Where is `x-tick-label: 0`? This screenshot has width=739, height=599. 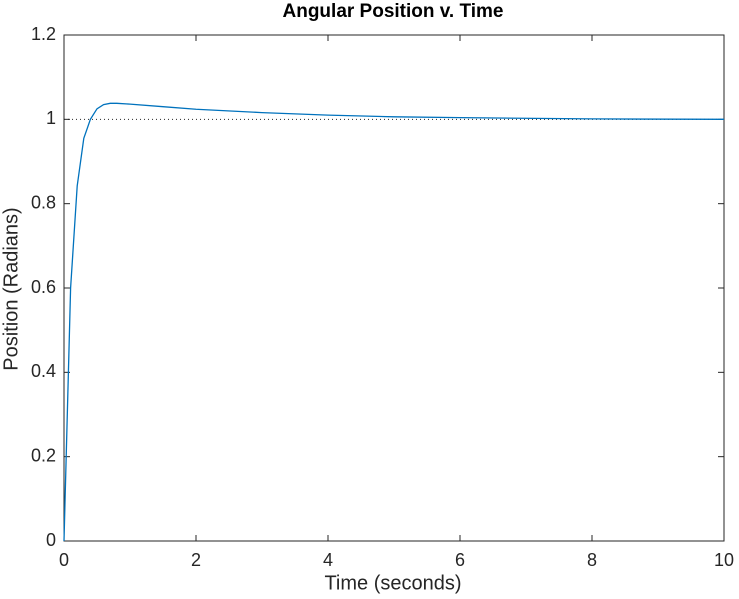 x-tick-label: 0 is located at coordinates (64, 560).